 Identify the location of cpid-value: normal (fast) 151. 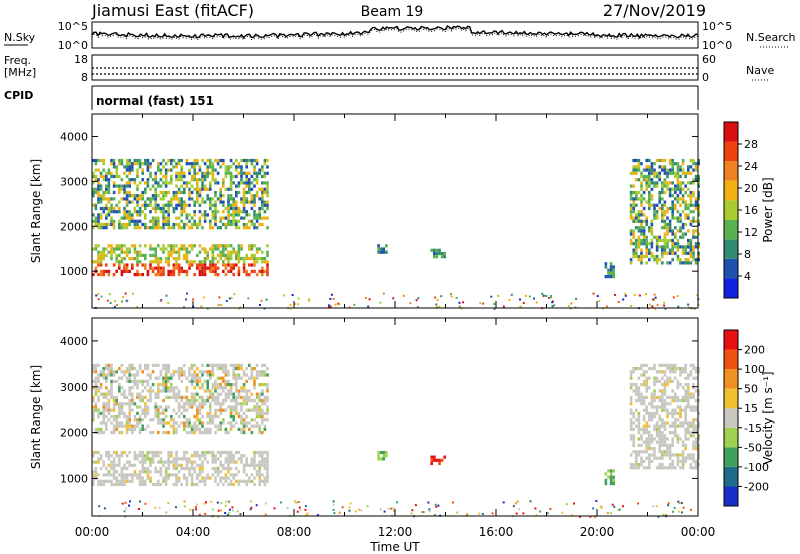
(155, 101).